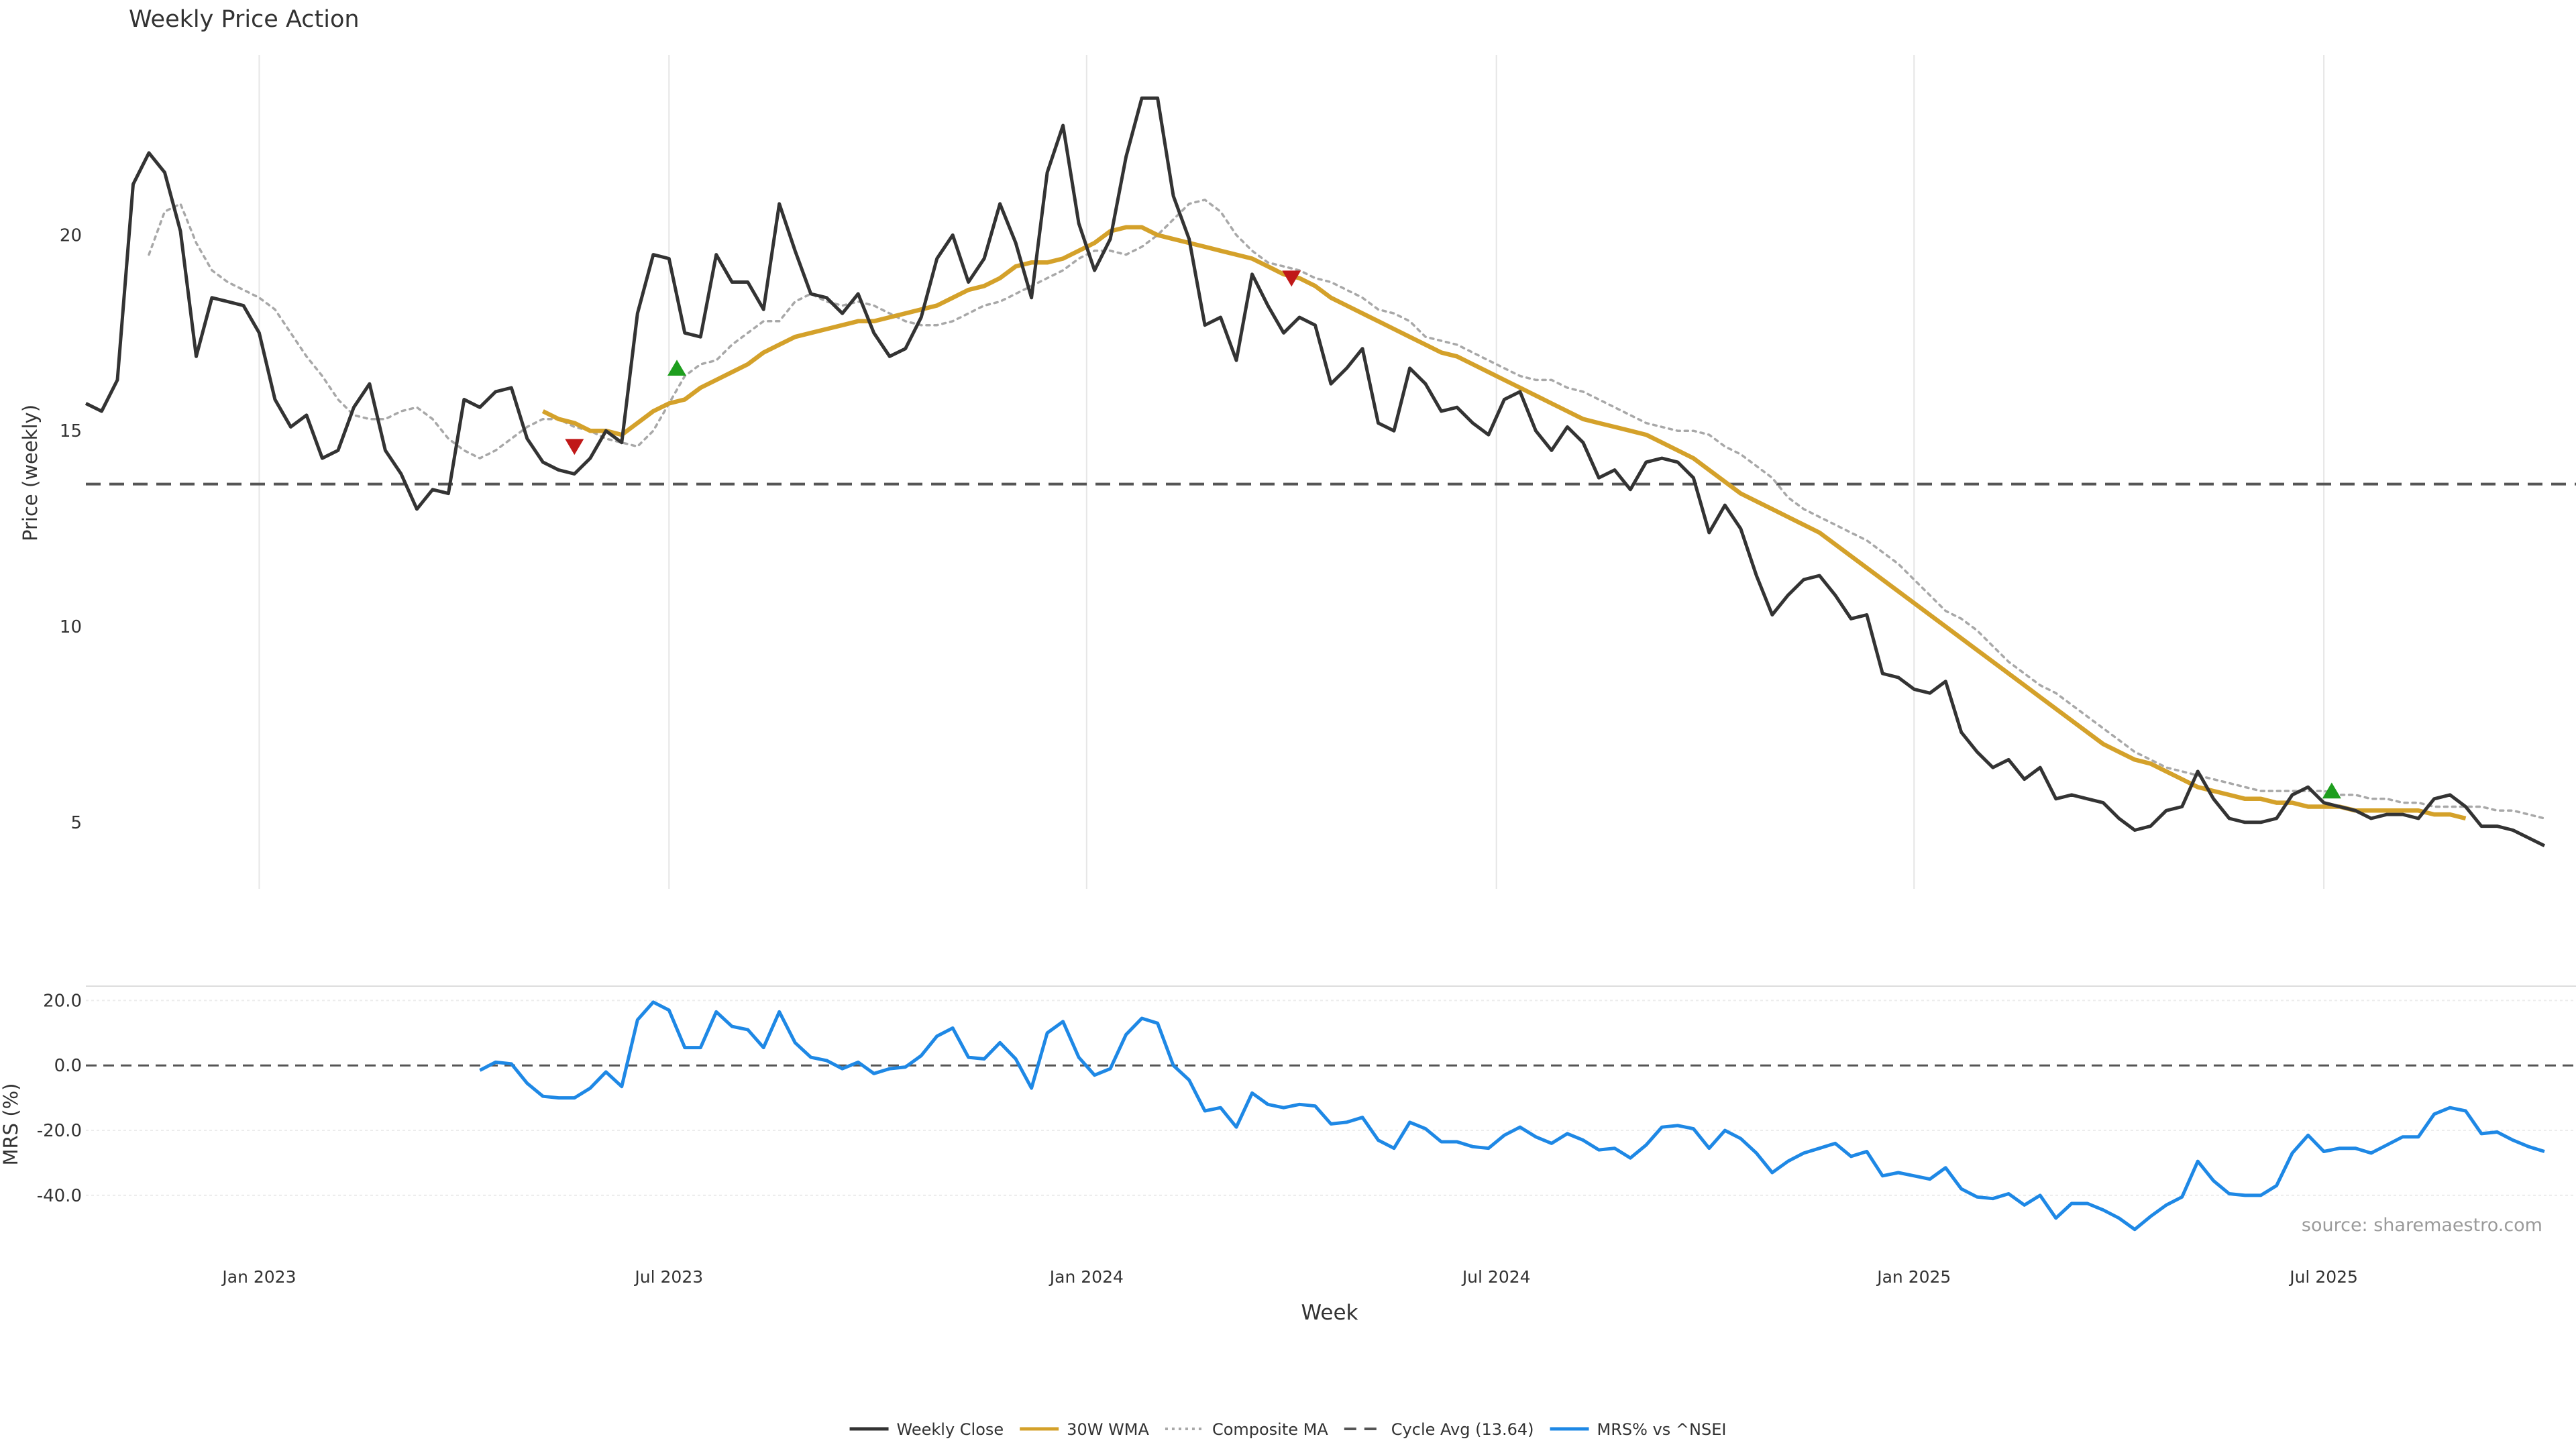 The height and width of the screenshot is (1449, 2576). I want to click on x-tick-label: Jan 2025, so click(1913, 1277).